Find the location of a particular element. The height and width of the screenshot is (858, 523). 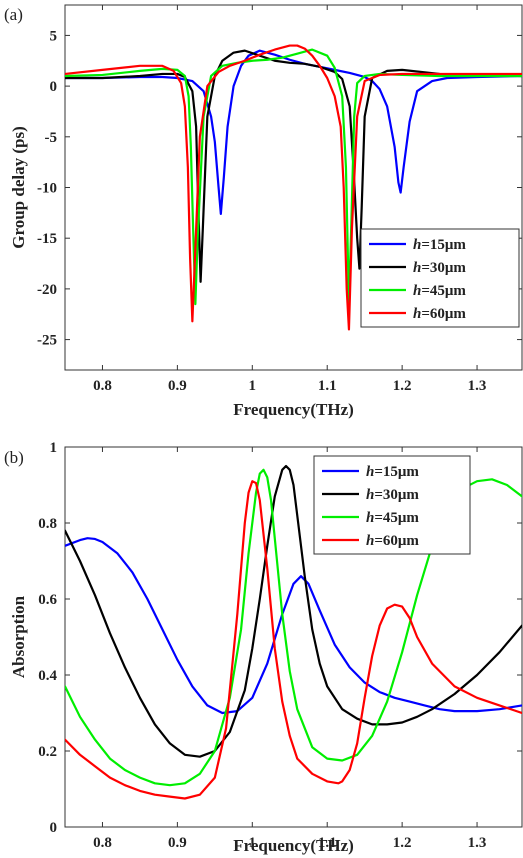

y-tick-label: 0.6 is located at coordinates (47, 600).